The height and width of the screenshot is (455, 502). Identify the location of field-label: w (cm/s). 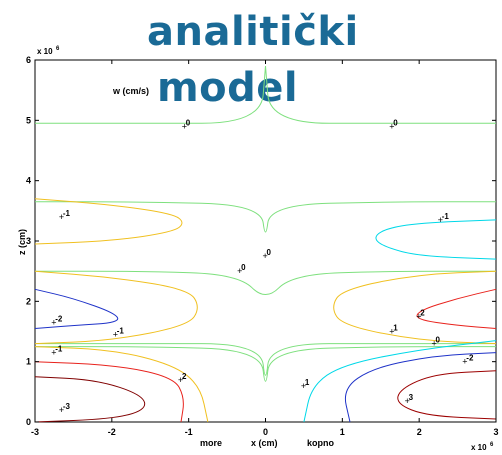
(130, 91).